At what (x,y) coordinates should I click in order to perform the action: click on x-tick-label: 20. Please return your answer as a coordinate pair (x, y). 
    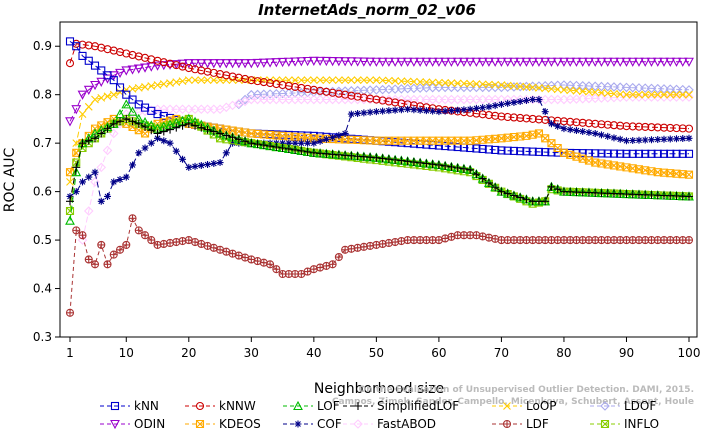
    Looking at the image, I should click on (188, 353).